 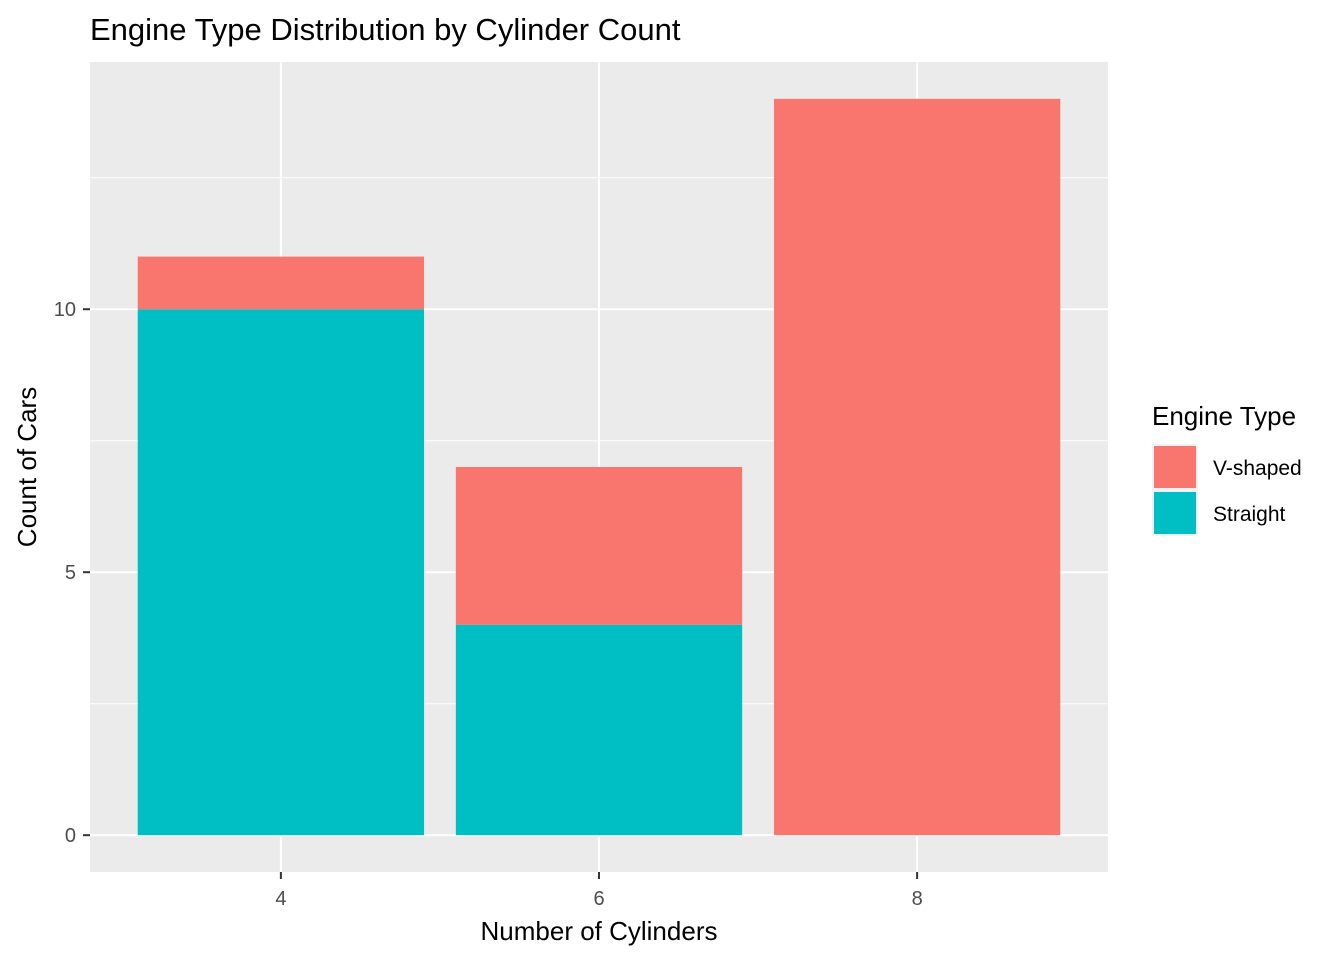 I want to click on x-tick-label: 4, so click(x=280, y=899).